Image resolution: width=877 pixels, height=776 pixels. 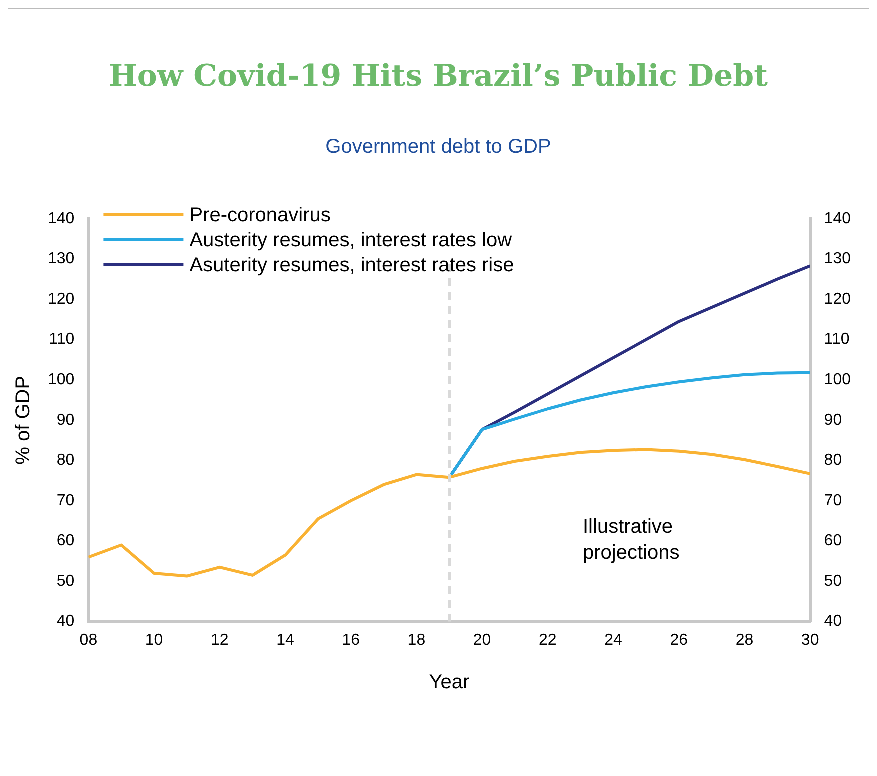 What do you see at coordinates (154, 640) in the screenshot?
I see `x-tick-label: 10` at bounding box center [154, 640].